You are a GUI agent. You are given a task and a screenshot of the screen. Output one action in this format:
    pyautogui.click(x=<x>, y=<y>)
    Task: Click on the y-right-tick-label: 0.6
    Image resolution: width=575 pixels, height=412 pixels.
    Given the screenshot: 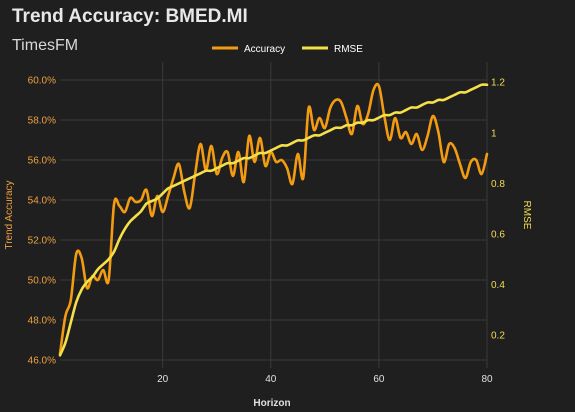 What is the action you would take?
    pyautogui.click(x=498, y=234)
    